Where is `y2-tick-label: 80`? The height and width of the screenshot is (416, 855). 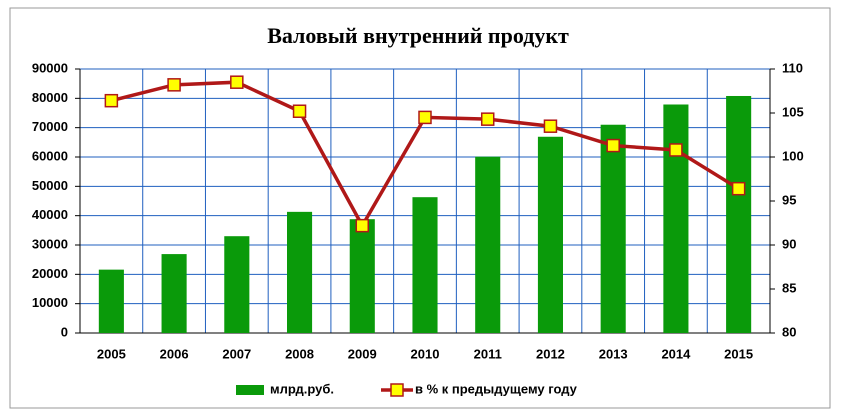
y2-tick-label: 80 is located at coordinates (789, 331).